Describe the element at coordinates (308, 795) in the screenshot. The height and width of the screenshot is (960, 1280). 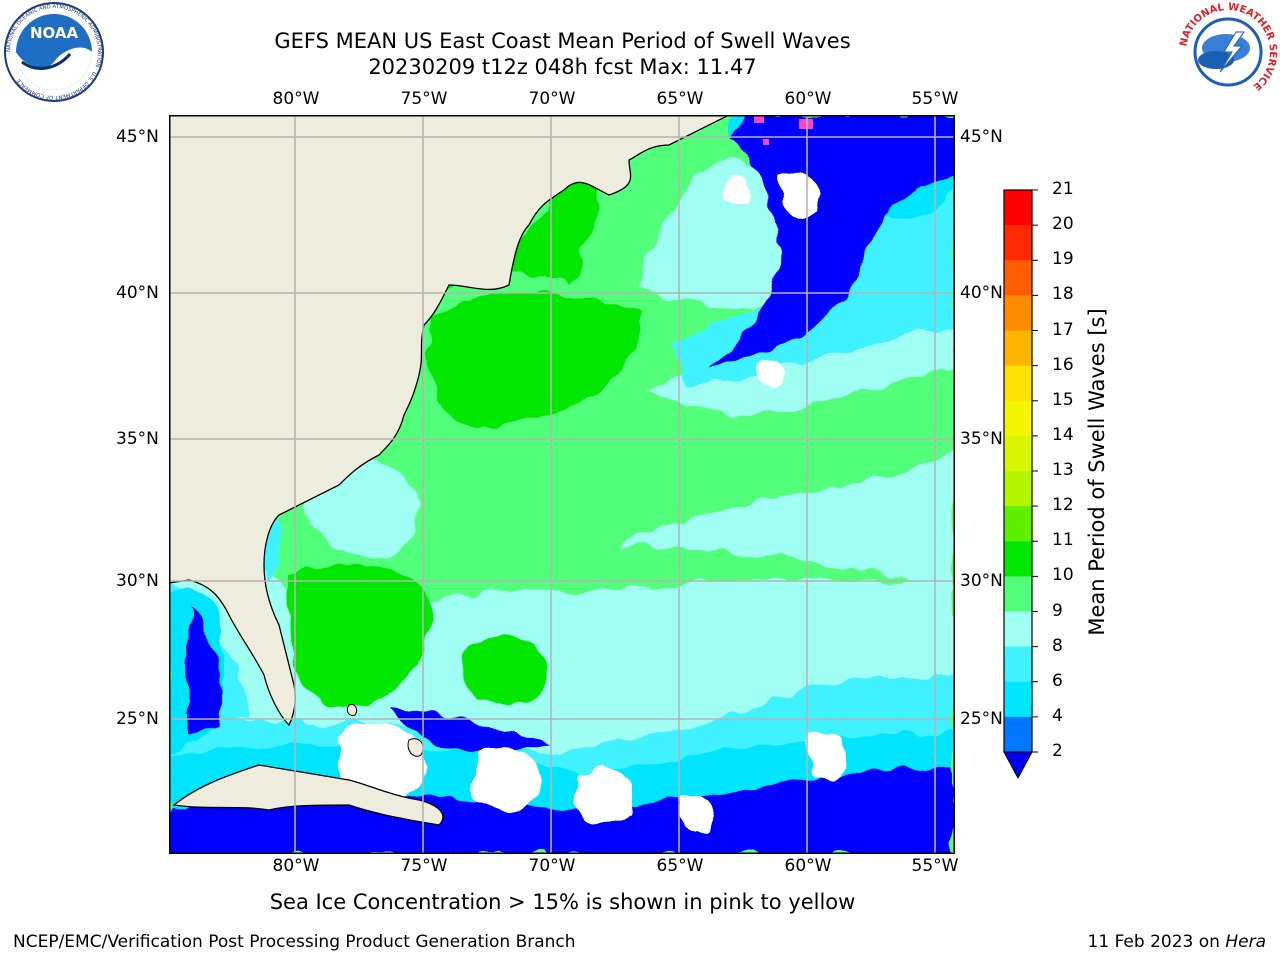
I see `land-cuba` at that location.